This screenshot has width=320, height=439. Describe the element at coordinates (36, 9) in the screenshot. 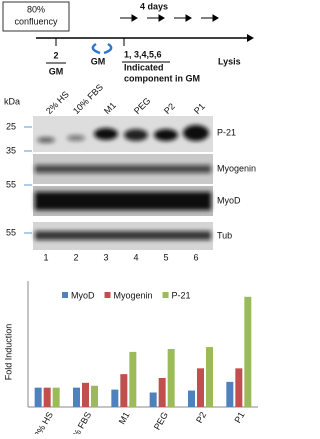

I see `box-text: 80%` at that location.